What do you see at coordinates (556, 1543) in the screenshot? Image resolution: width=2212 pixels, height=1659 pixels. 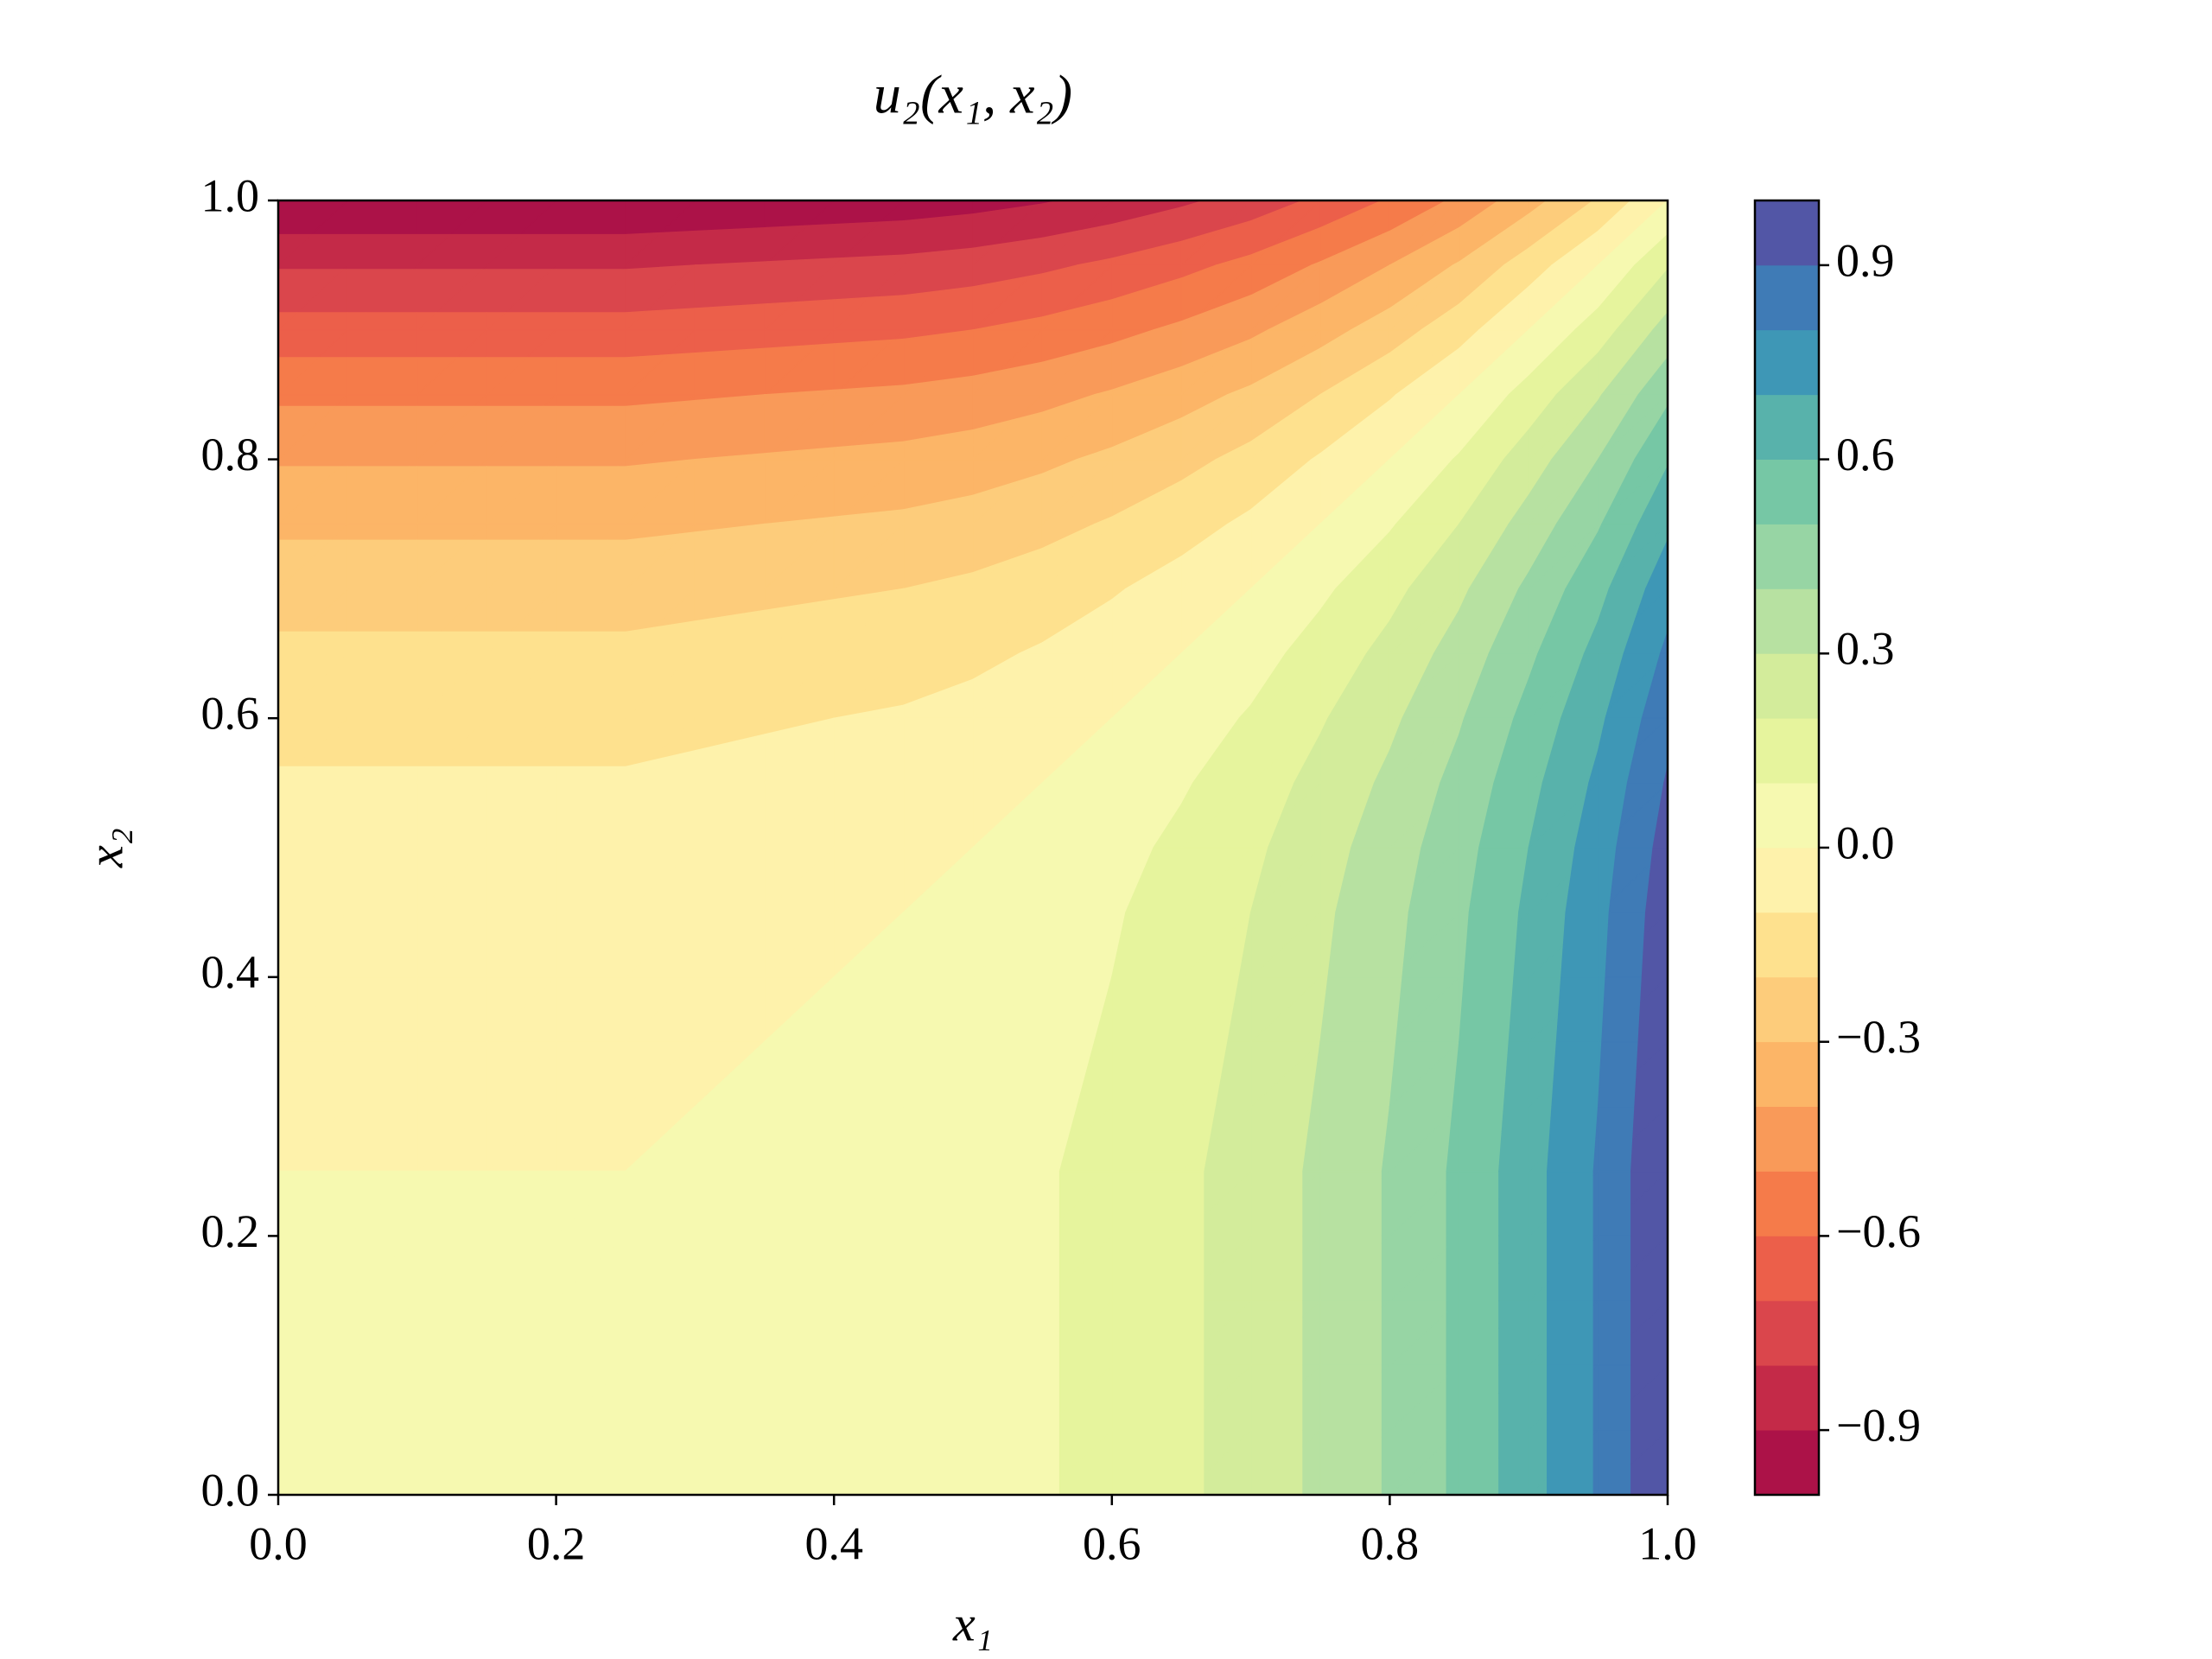 I see `x-tick-label: 0.2` at bounding box center [556, 1543].